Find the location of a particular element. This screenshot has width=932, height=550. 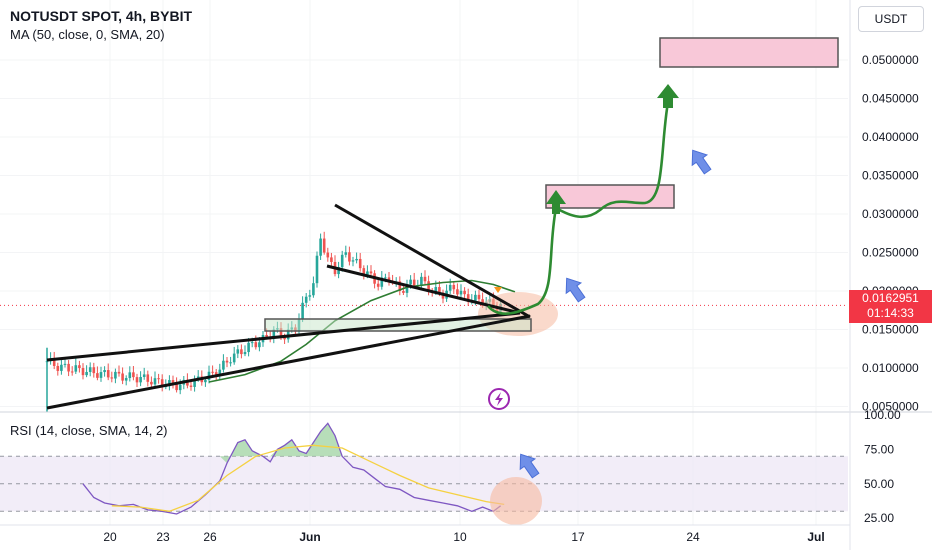

price-tick-label: 0.0300000 is located at coordinates (890, 214).